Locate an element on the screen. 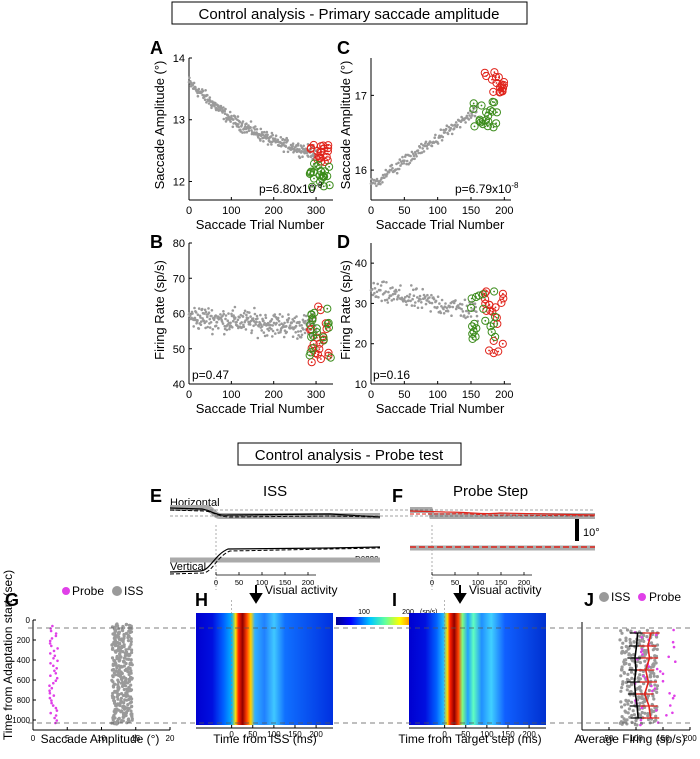 The width and height of the screenshot is (700, 759). legend-j-iss-label: ISS is located at coordinates (620, 597).